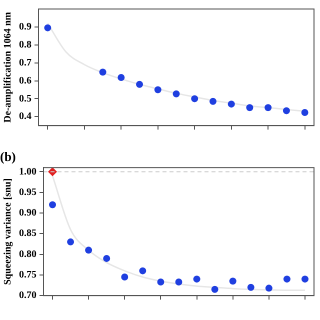 This screenshot has width=320, height=320. Describe the element at coordinates (27, 213) in the screenshot. I see `y-tick-label: 0.90` at that location.